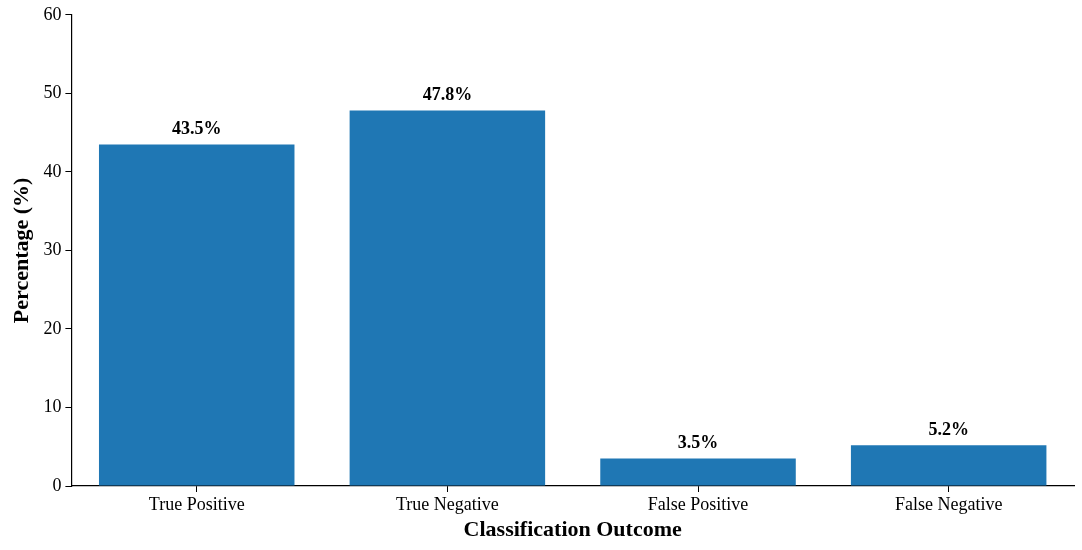 Image resolution: width=1082 pixels, height=550 pixels. Describe the element at coordinates (52, 92) in the screenshot. I see `y-tick-label: 50` at that location.